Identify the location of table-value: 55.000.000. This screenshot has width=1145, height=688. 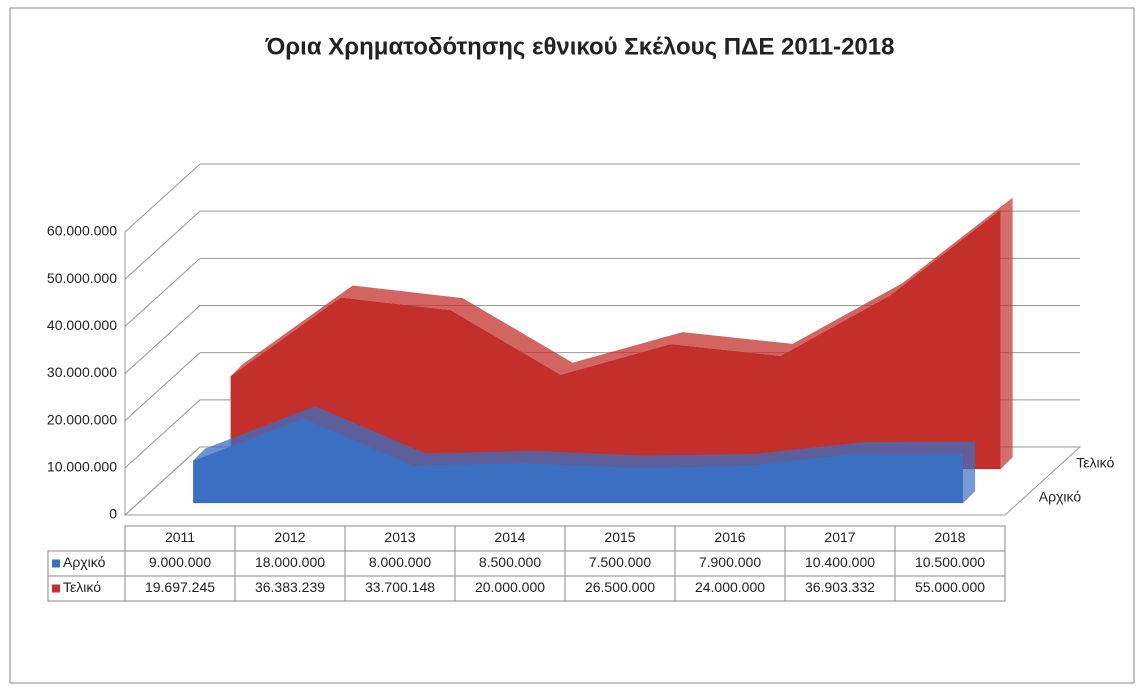
(950, 587).